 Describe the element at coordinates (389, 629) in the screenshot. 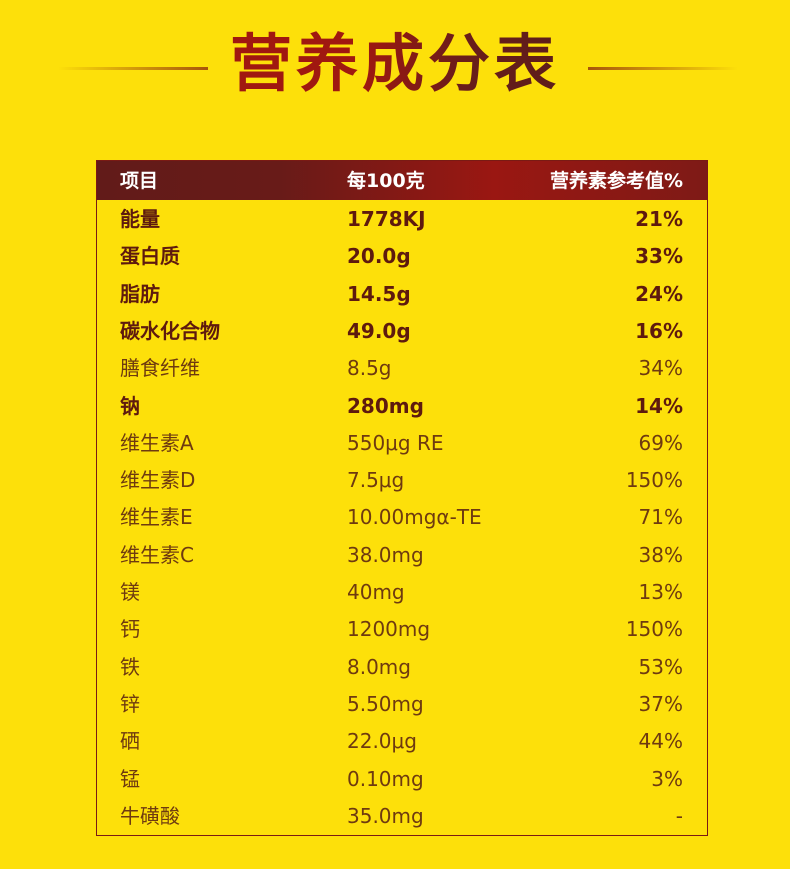

I see `amount-per-100g: 1200mg` at that location.